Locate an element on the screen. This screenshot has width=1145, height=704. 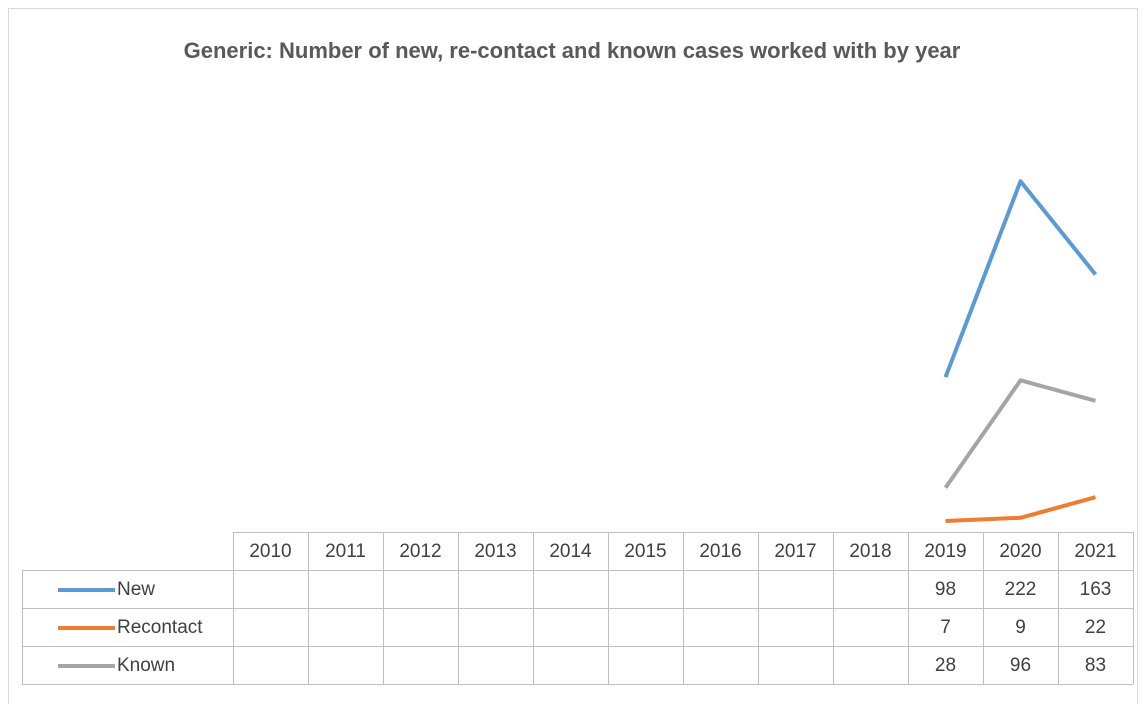
category-label: 2015 is located at coordinates (645, 551).